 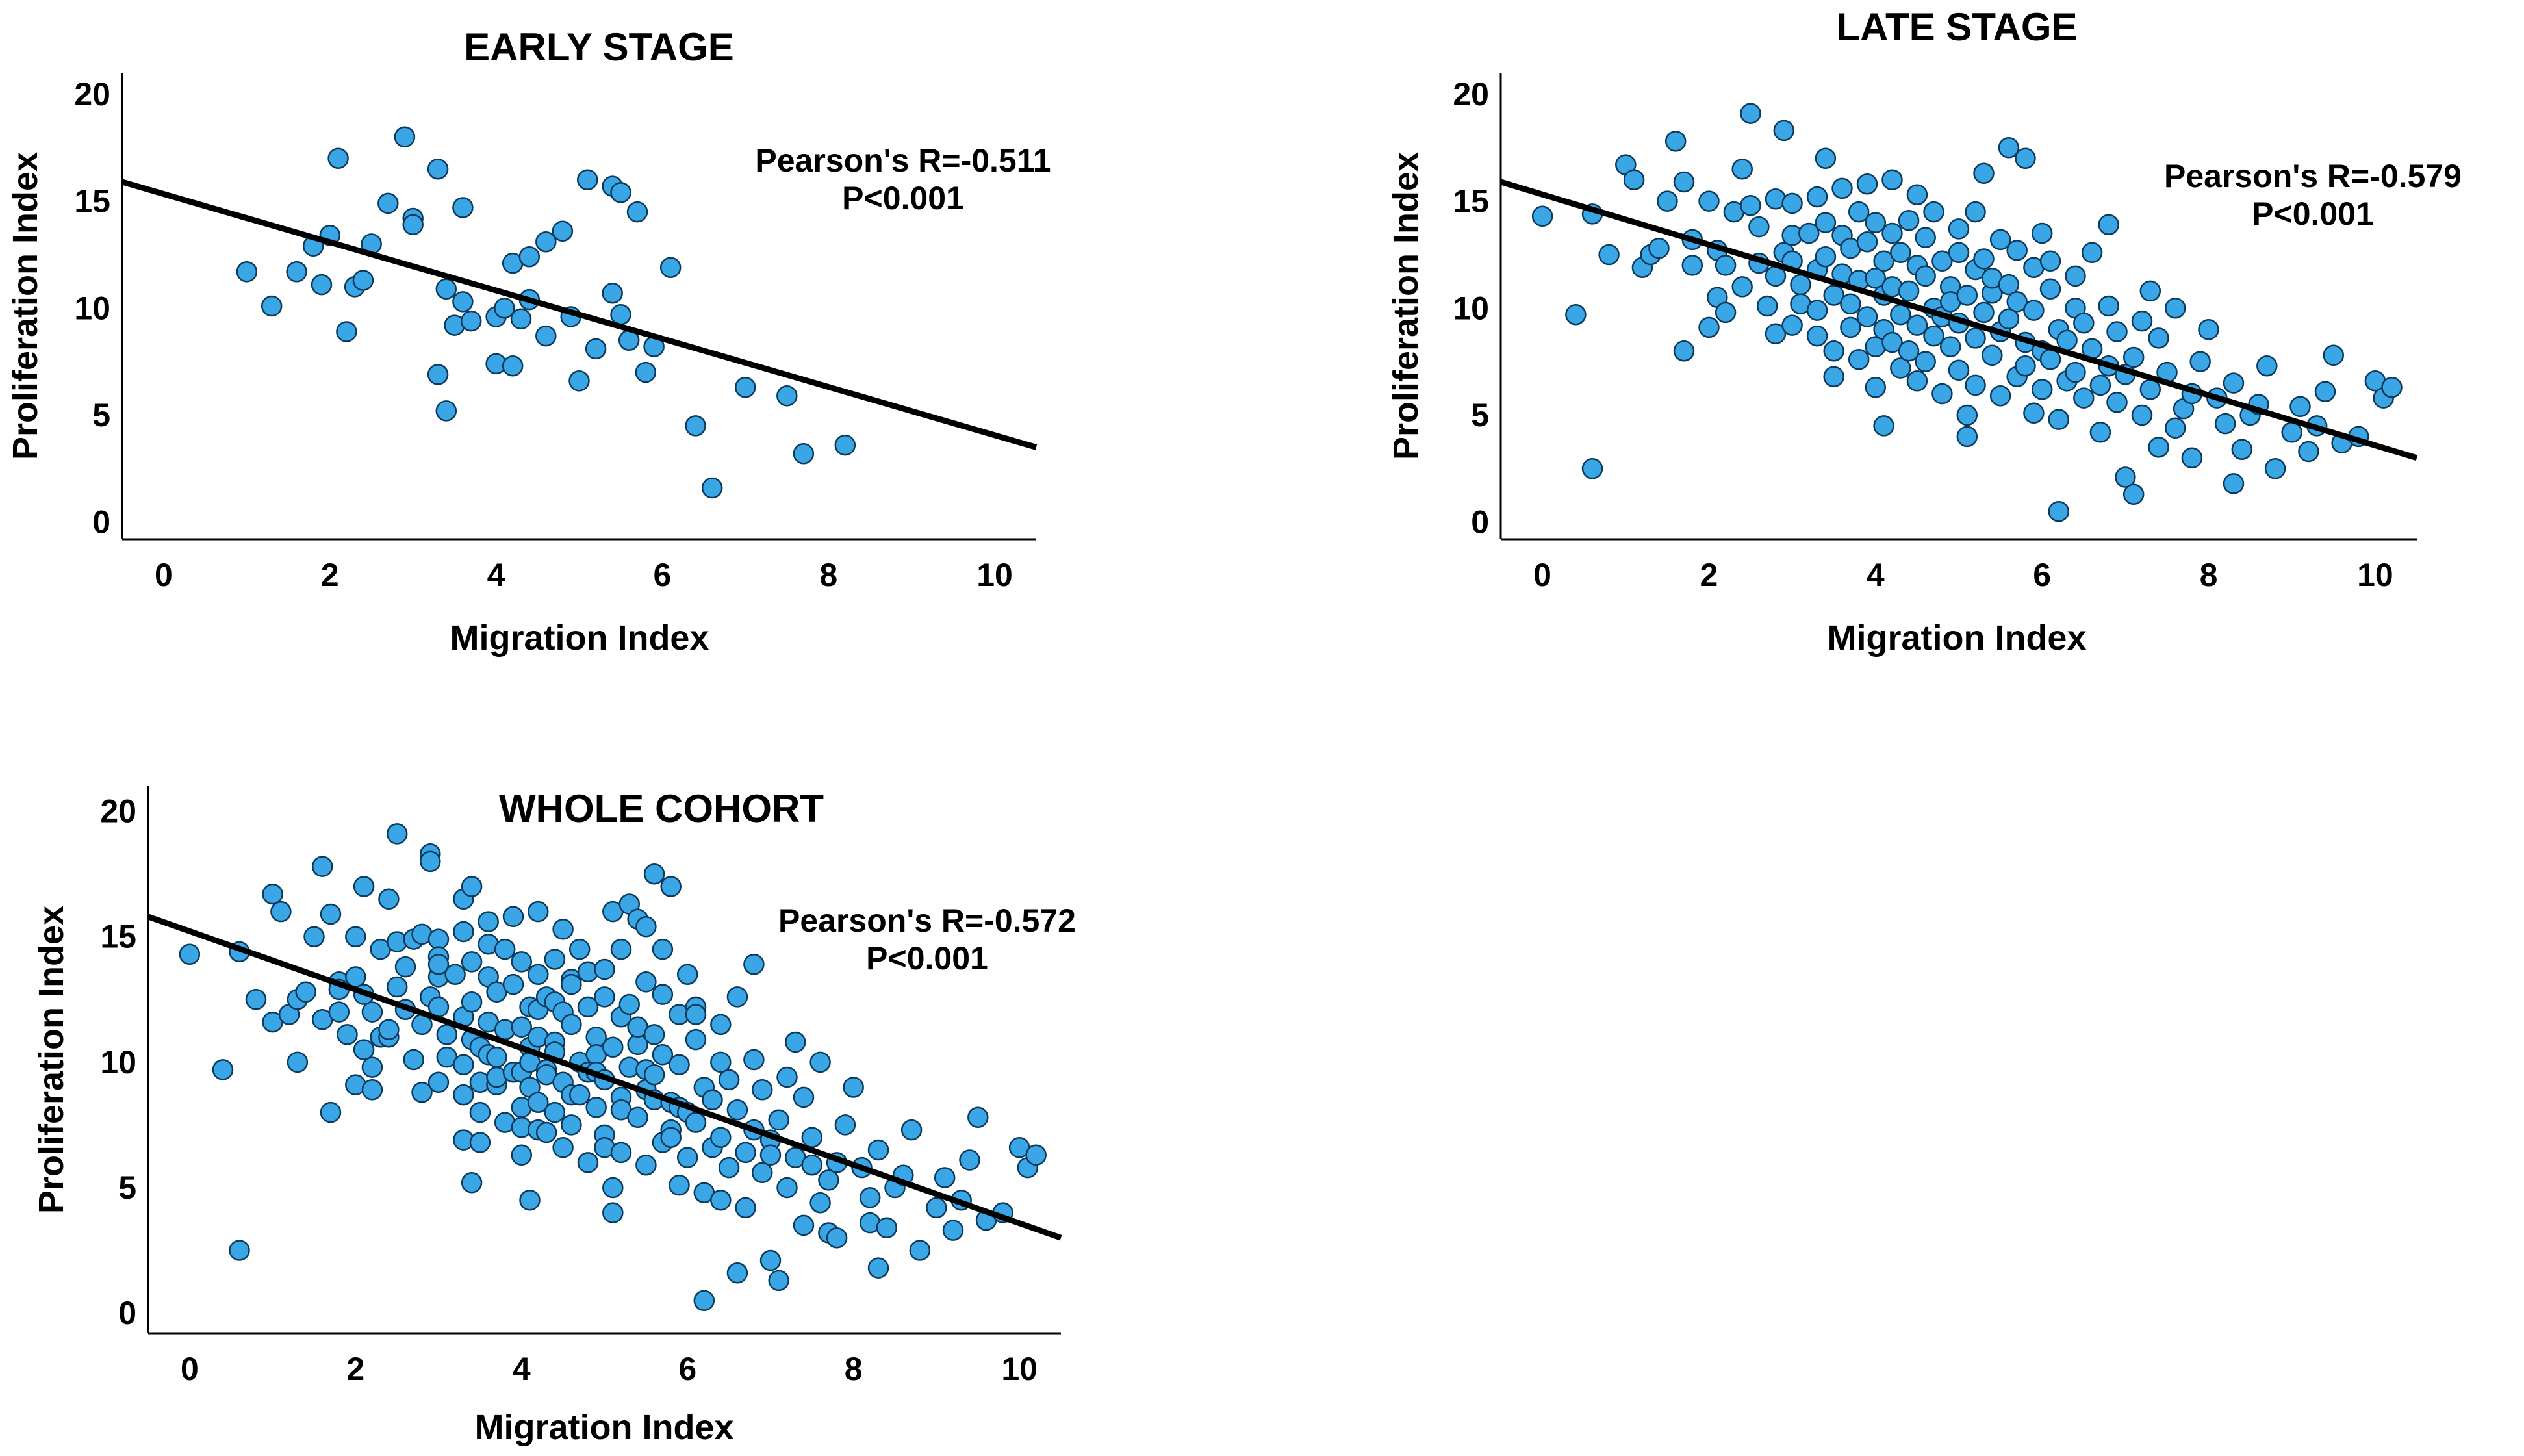 I want to click on x-tick-label: 0, so click(x=1542, y=575).